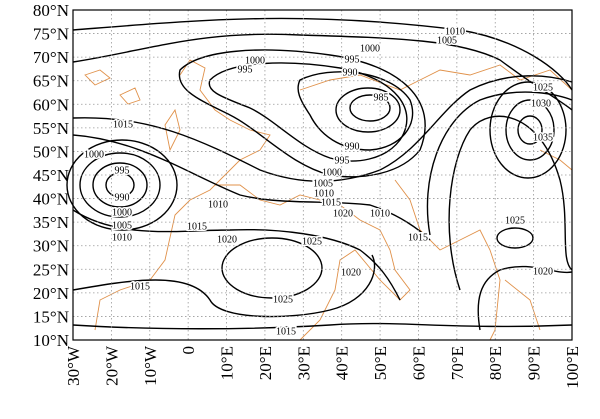  Describe the element at coordinates (73, 365) in the screenshot. I see `x-tick-label: 30°W` at that location.